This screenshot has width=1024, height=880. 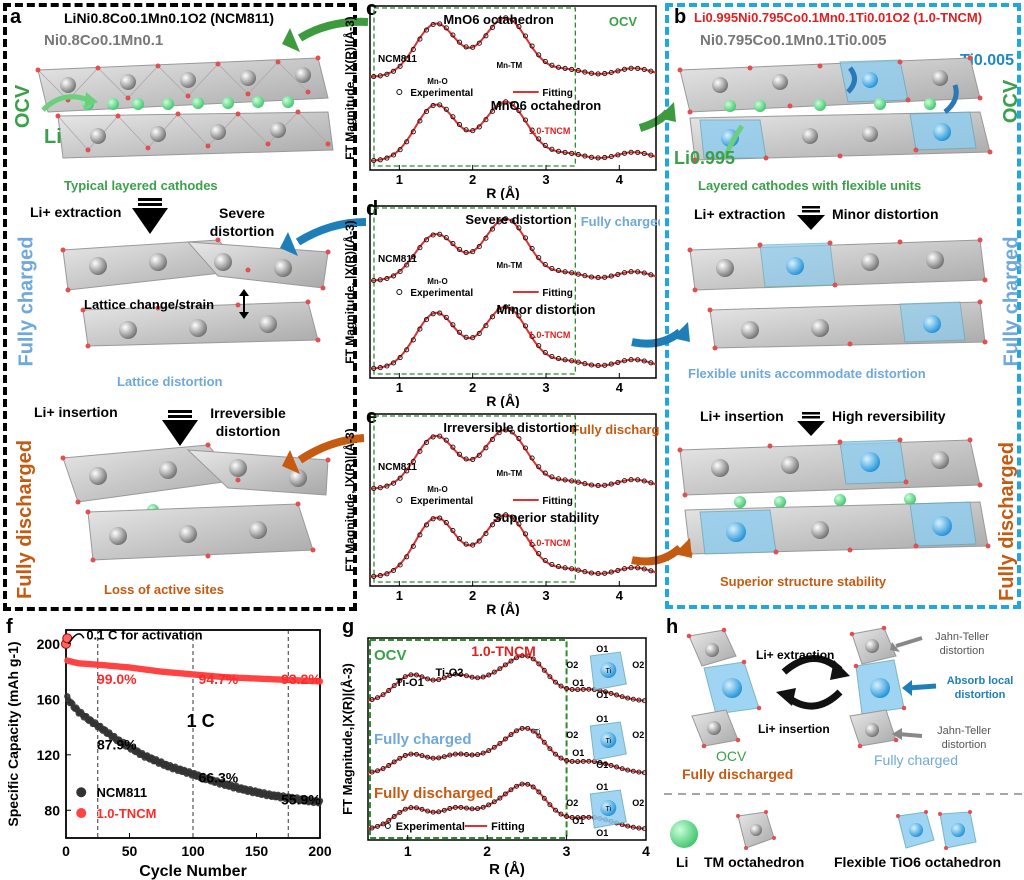 I want to click on panel-h-ocv: OCV, so click(x=731, y=756).